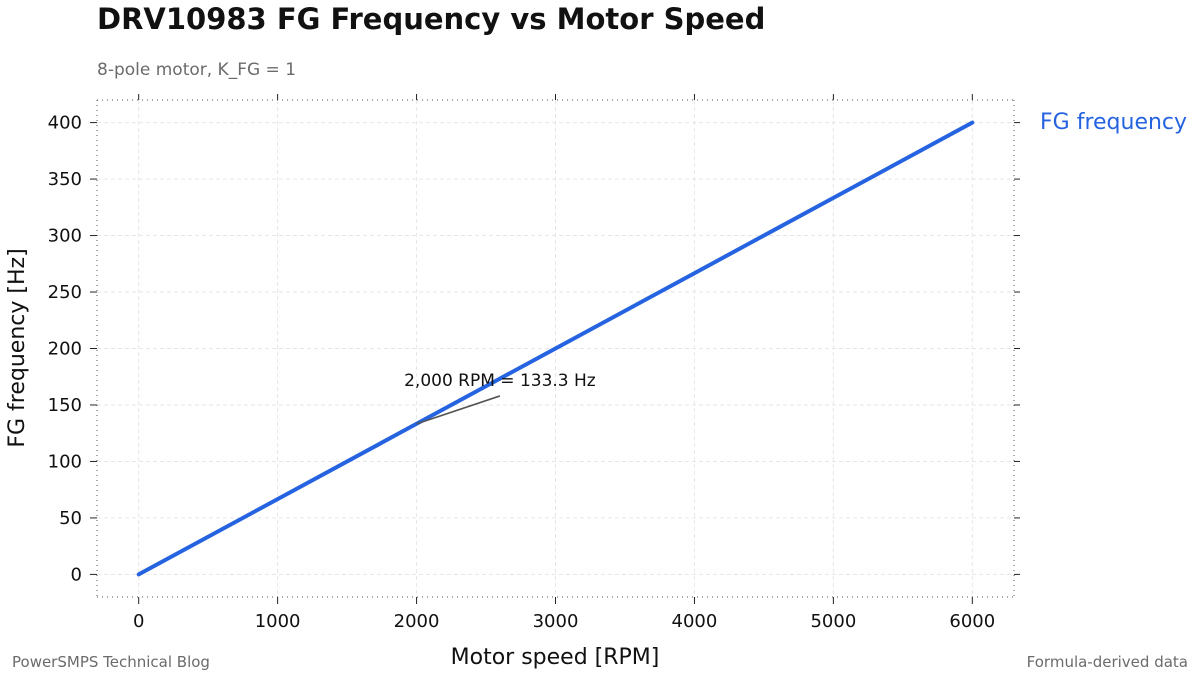 This screenshot has height=675, width=1200. What do you see at coordinates (70, 518) in the screenshot?
I see `y-tick-label: 50` at bounding box center [70, 518].